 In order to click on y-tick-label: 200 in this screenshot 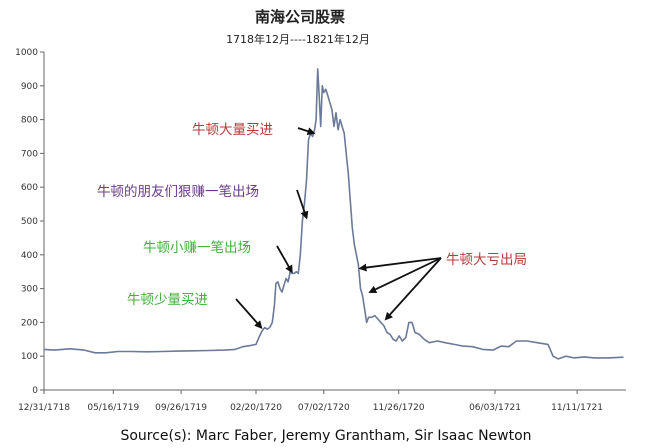, I will do `click(29, 323)`.